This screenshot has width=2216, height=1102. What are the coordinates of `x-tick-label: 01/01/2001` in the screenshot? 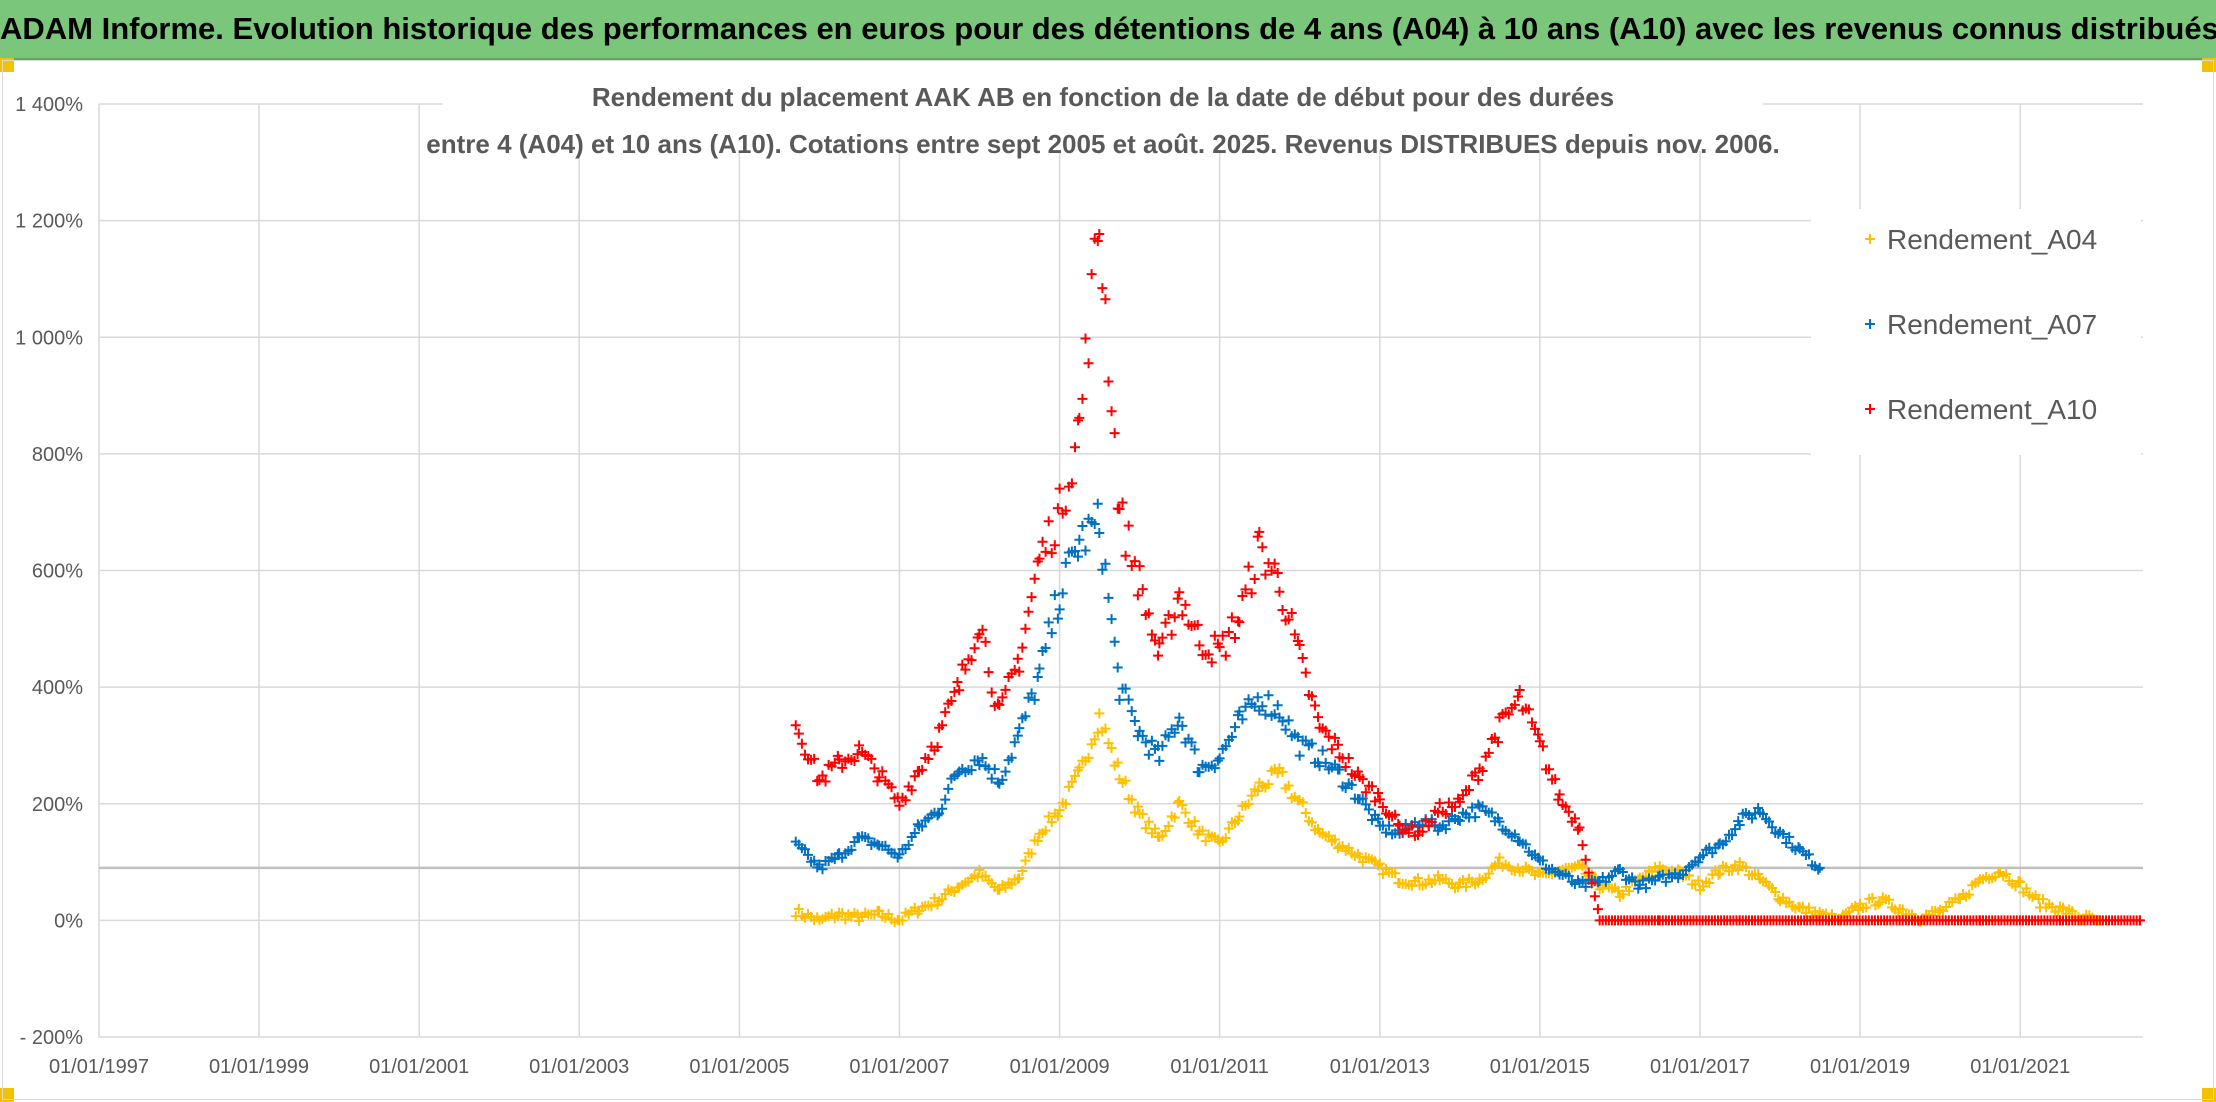 It's located at (419, 1067).